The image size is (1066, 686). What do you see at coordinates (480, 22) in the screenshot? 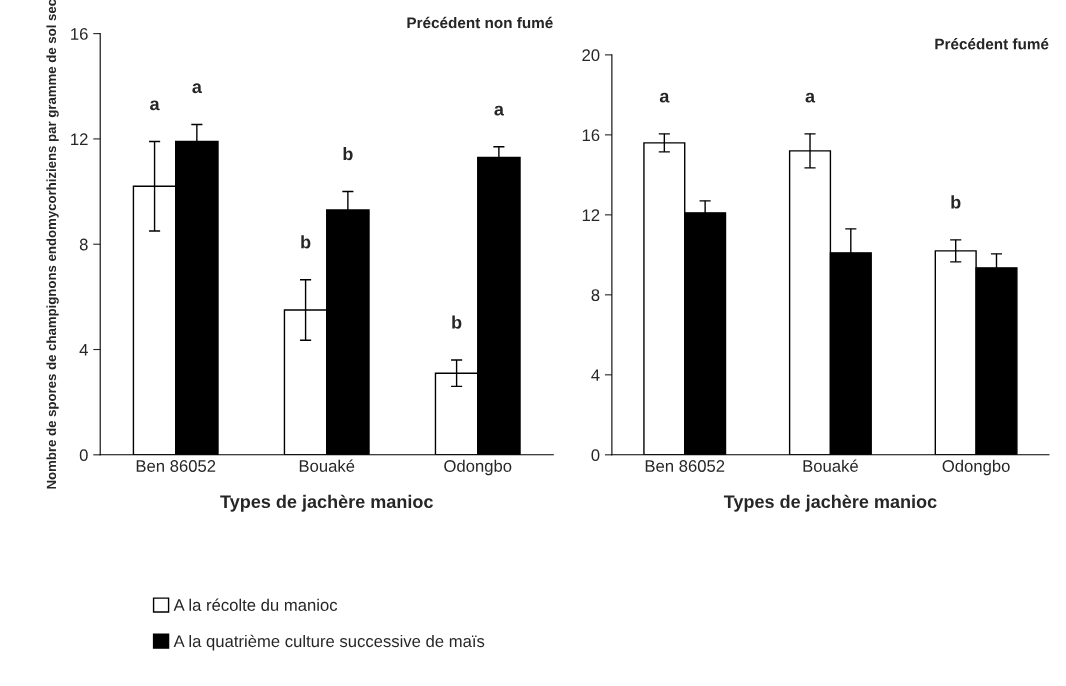
I see `chart-title: Précédent non fumé` at bounding box center [480, 22].